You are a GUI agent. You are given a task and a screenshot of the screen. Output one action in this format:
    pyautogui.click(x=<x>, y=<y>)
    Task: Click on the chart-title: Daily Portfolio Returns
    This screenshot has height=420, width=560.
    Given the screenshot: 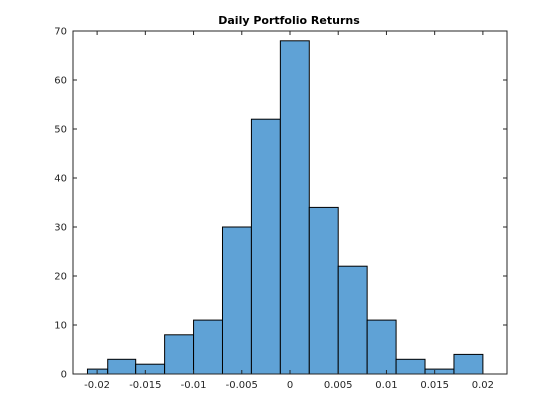 What is the action you would take?
    pyautogui.click(x=289, y=20)
    